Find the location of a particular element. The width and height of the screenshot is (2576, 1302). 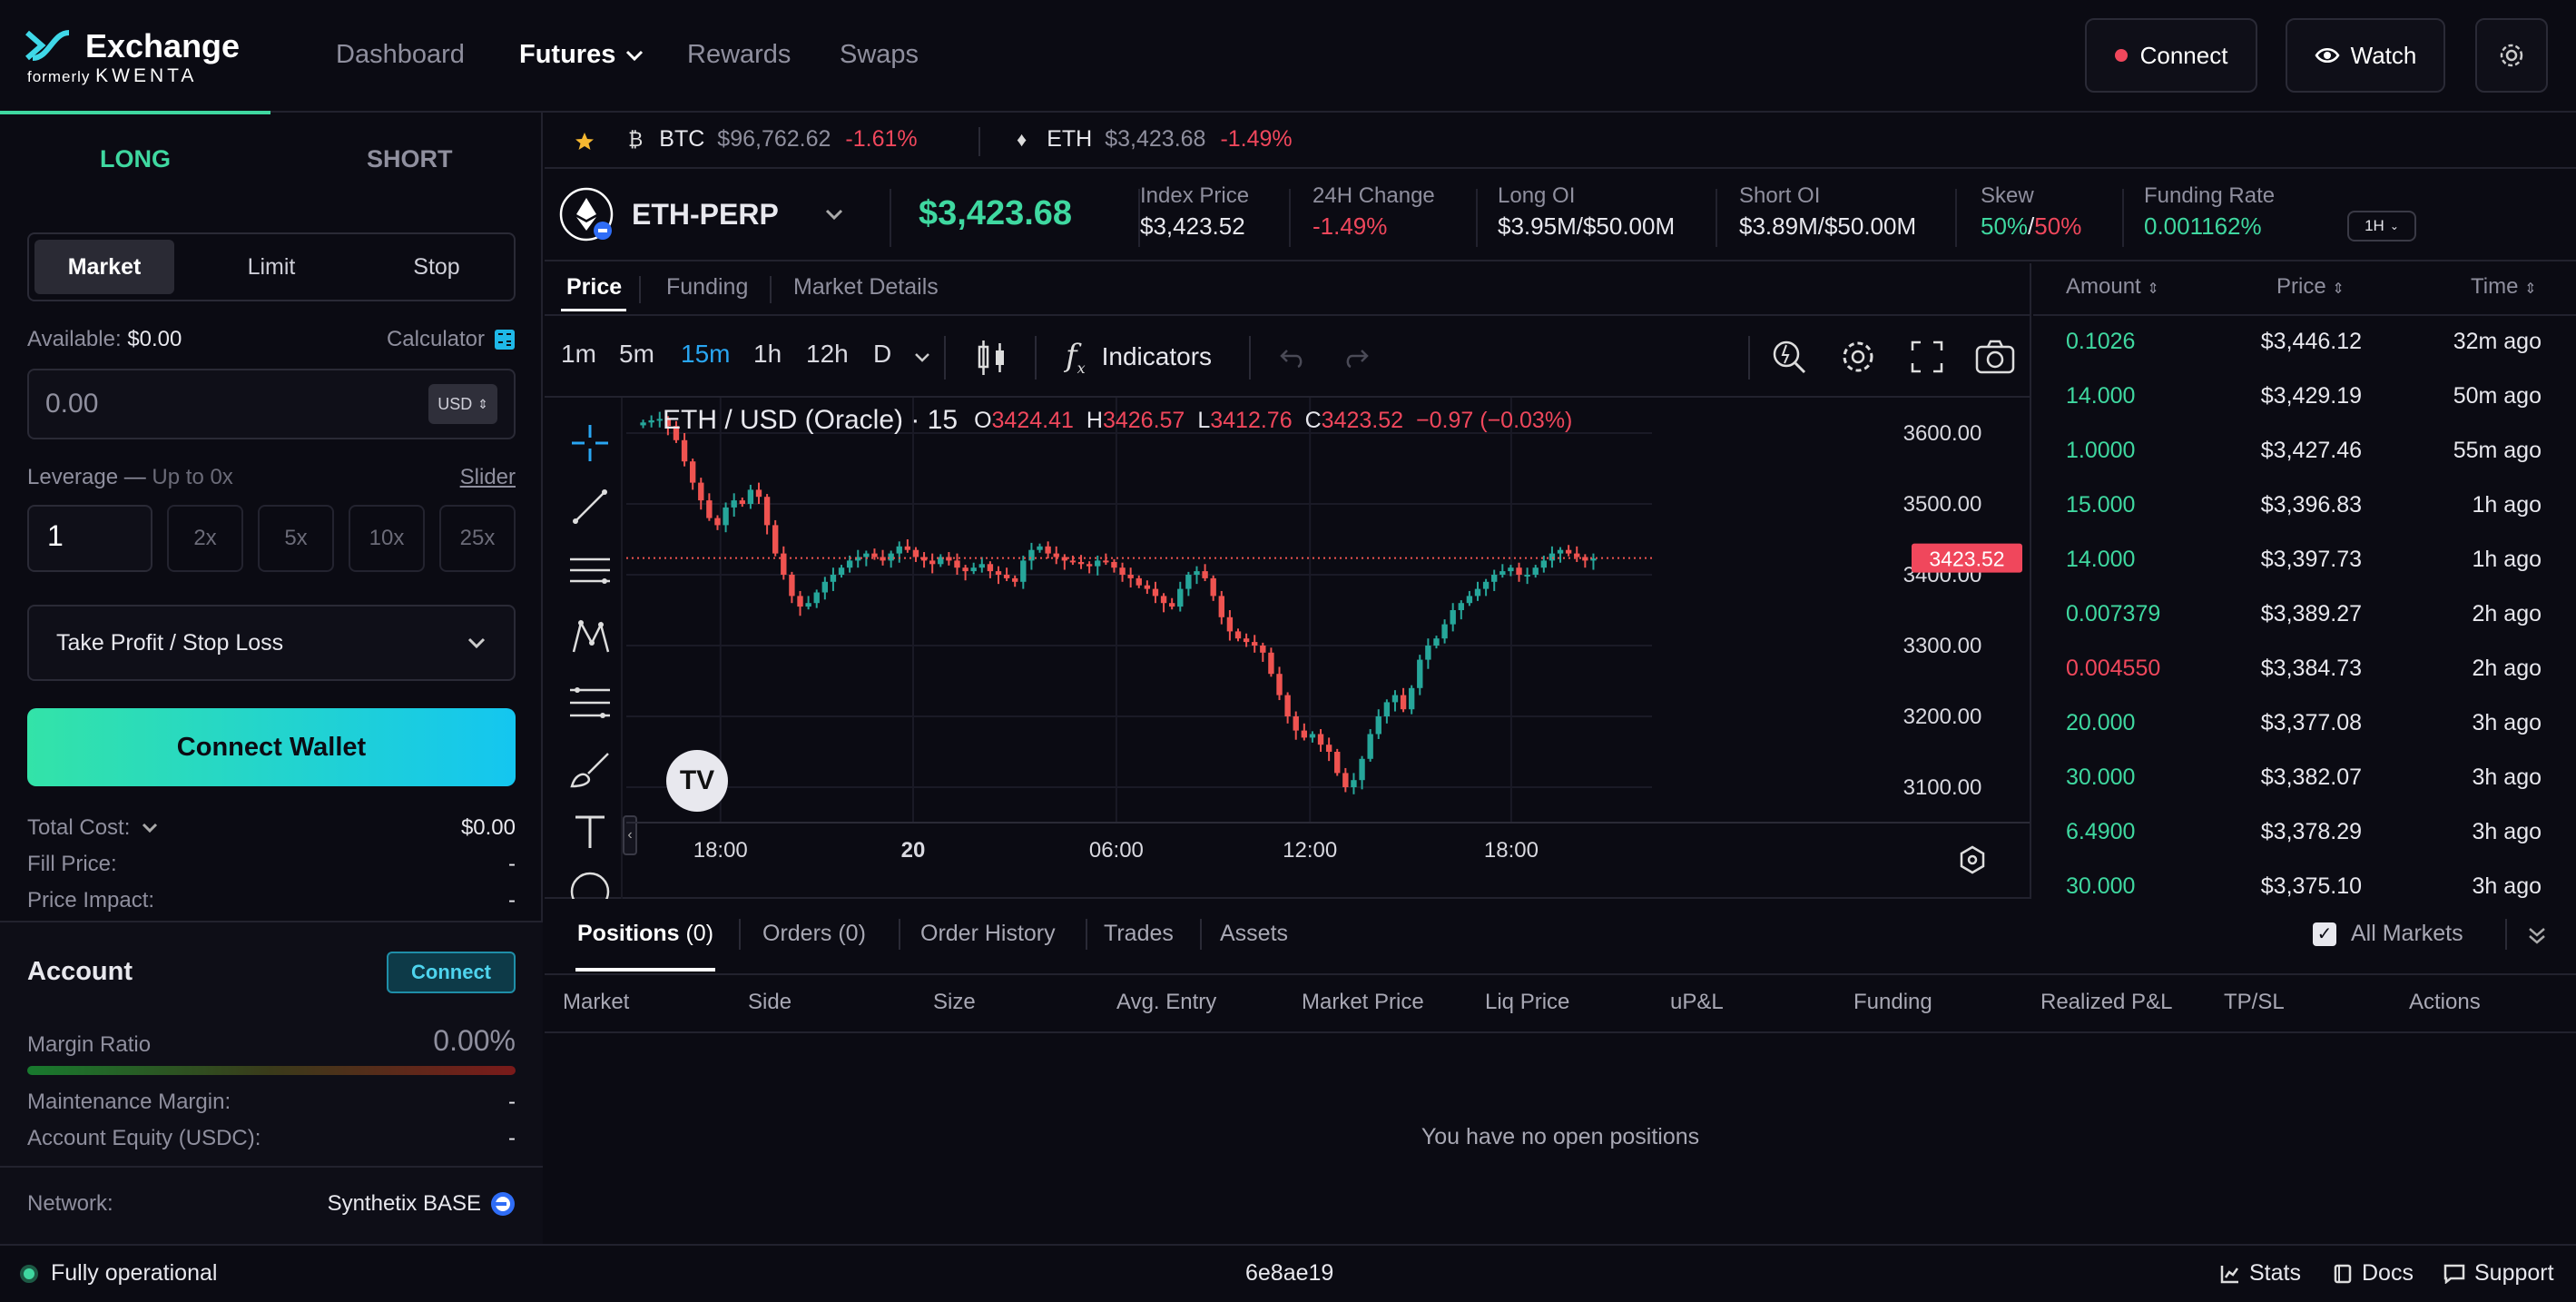

timeframe-d: D is located at coordinates (882, 354).